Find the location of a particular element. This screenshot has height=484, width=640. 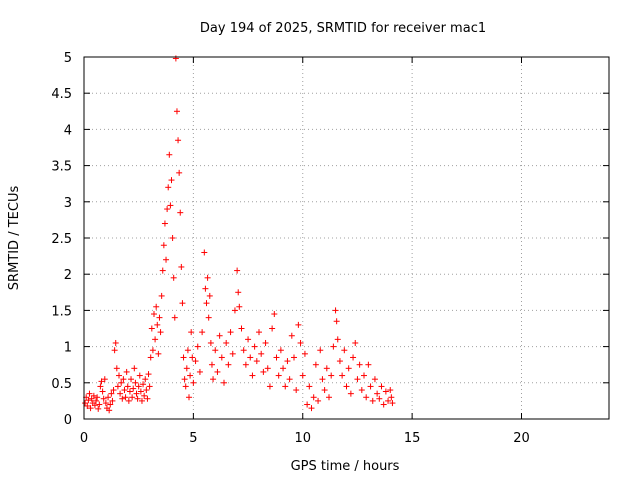

y-tick-label: 4 is located at coordinates (68, 130).